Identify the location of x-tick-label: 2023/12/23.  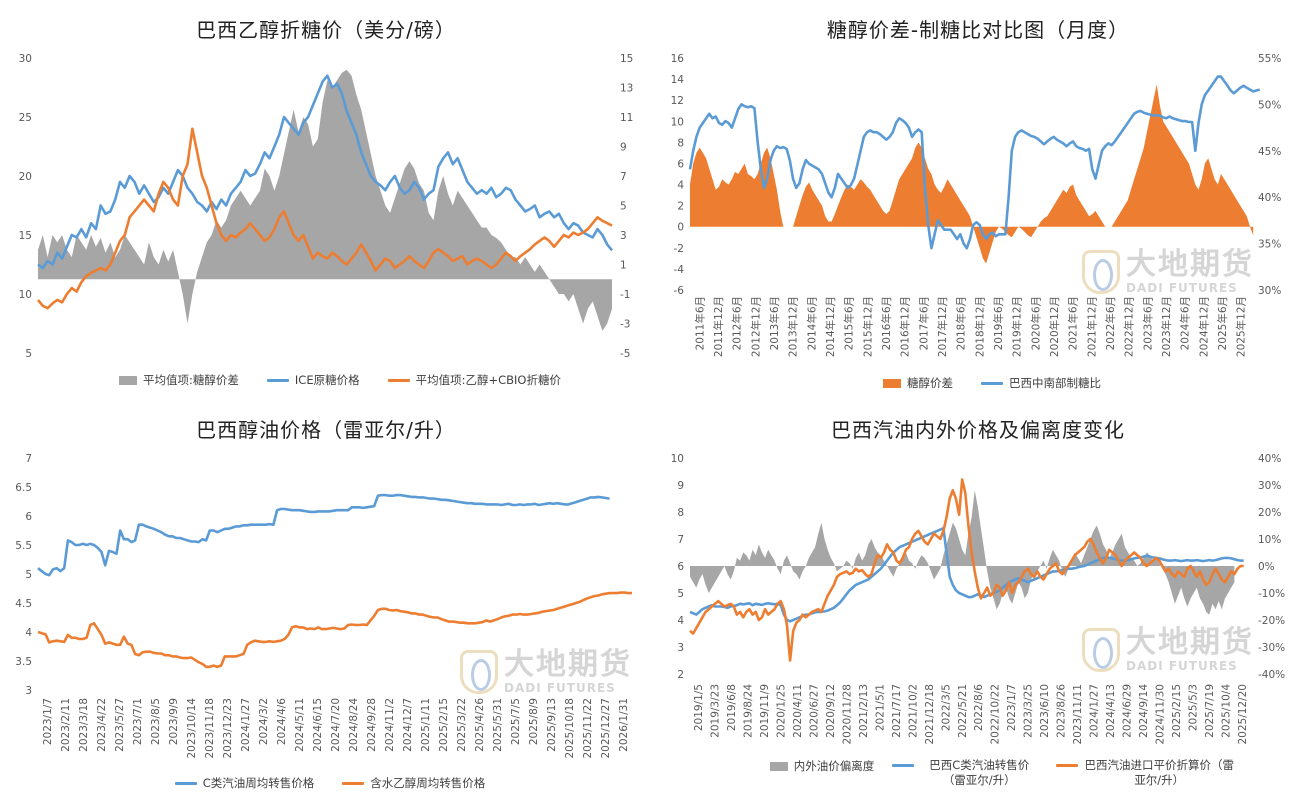
(228, 728).